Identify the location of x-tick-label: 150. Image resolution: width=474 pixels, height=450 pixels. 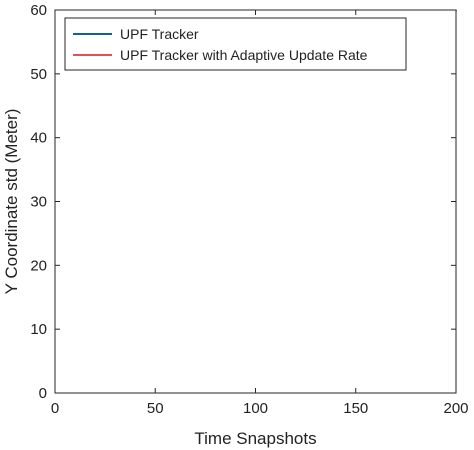
(355, 408).